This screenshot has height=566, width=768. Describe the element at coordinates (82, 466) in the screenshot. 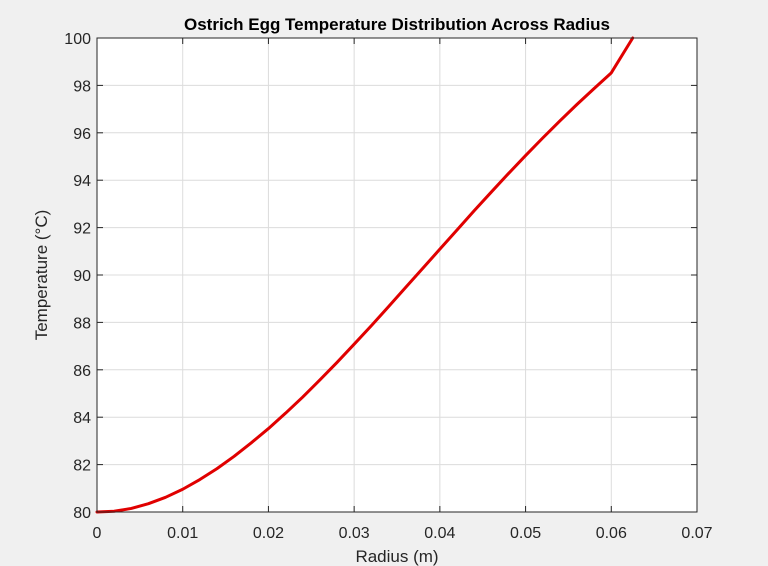

I see `y-tick-label: 82` at that location.